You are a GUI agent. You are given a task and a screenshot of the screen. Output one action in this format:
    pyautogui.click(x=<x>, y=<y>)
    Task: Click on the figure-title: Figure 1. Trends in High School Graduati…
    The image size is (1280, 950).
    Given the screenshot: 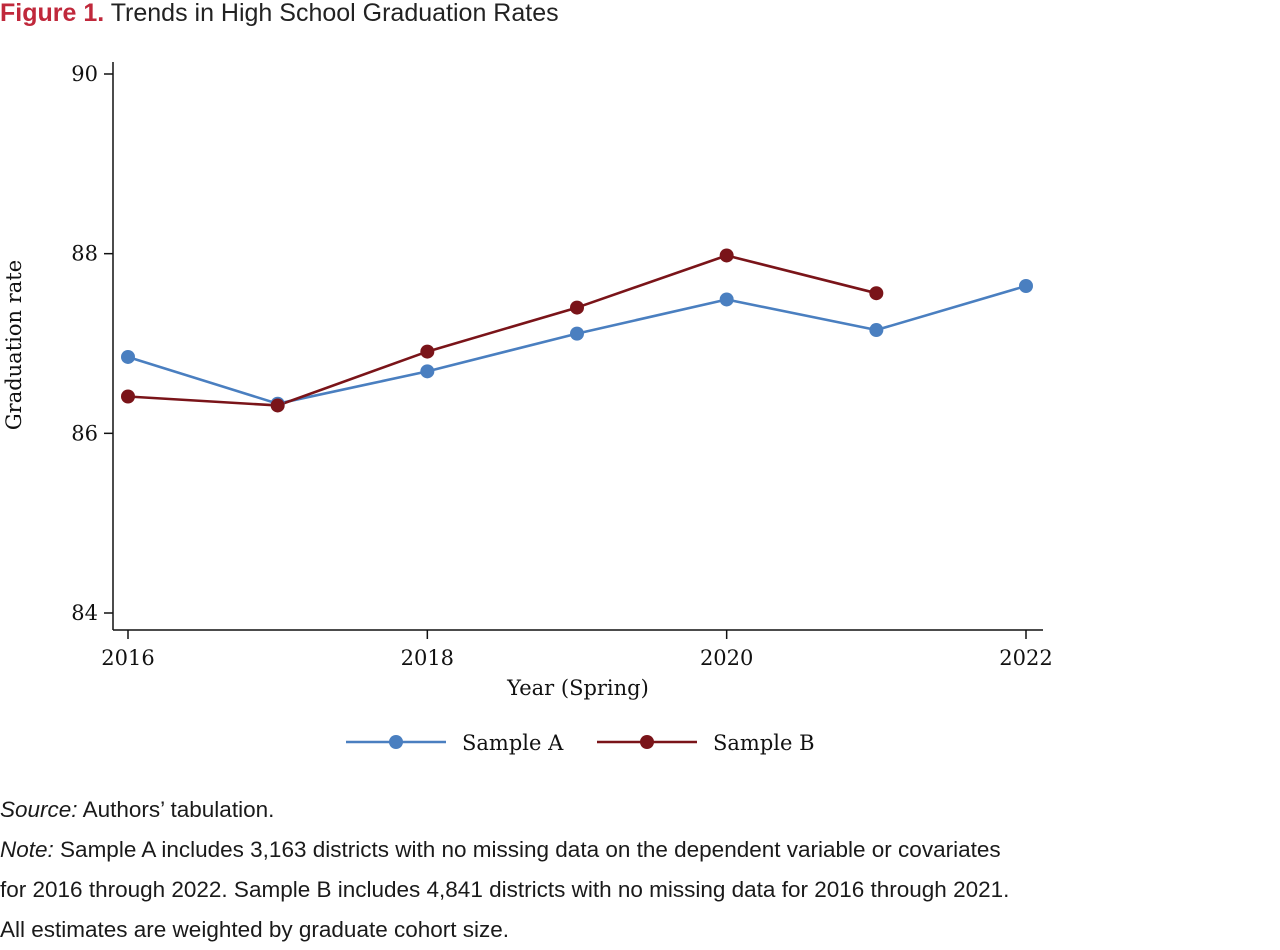 What is the action you would take?
    pyautogui.click(x=279, y=13)
    